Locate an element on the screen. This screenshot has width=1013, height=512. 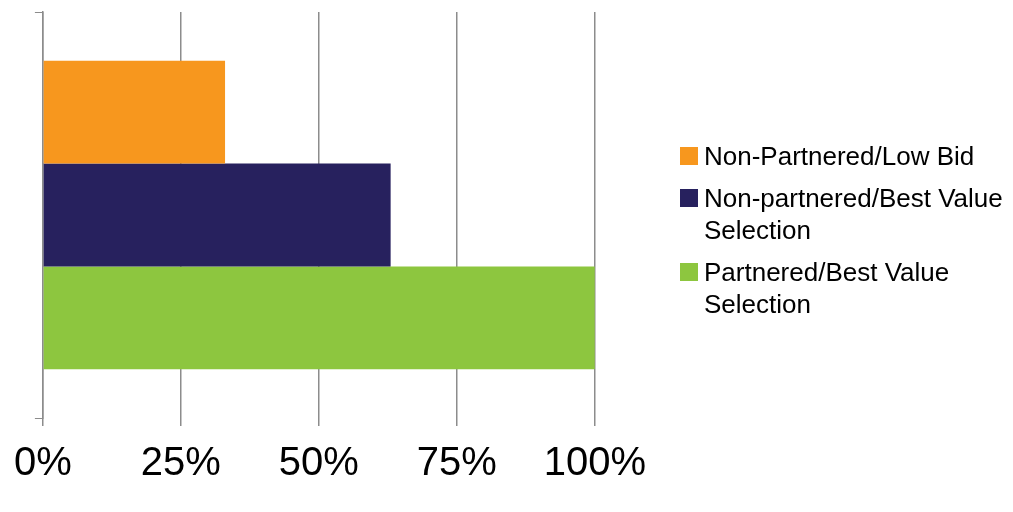
legend-label: Non-Partnered/Low Bid is located at coordinates (839, 156).